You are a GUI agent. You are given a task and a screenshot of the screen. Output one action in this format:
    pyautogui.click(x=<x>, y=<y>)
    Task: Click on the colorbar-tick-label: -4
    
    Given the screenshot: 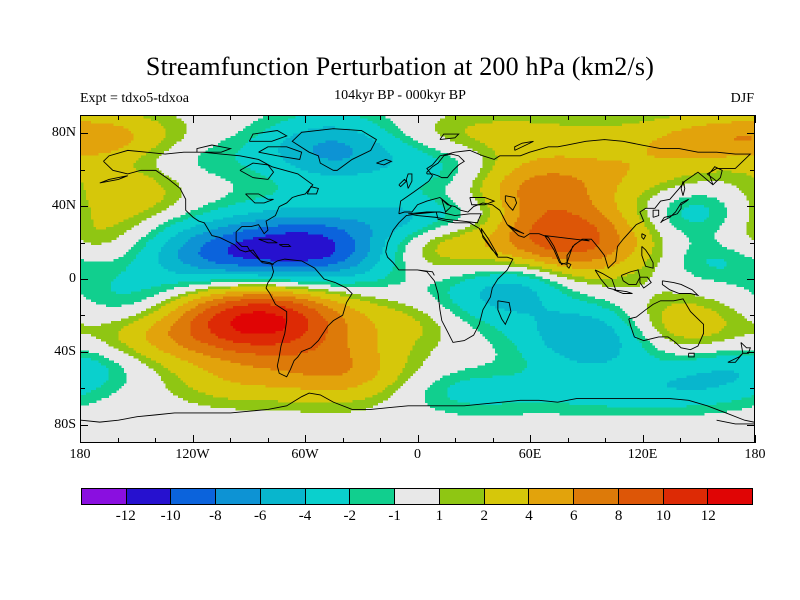 What is the action you would take?
    pyautogui.click(x=305, y=516)
    